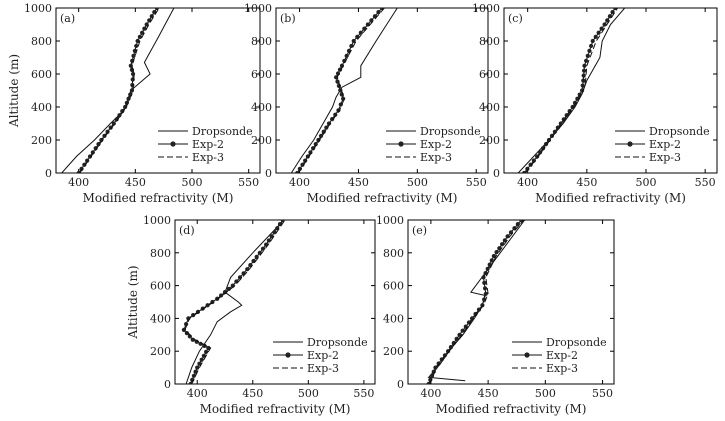 Image resolution: width=725 pixels, height=421 pixels. What do you see at coordinates (393, 253) in the screenshot?
I see `y-tick-label: 800` at bounding box center [393, 253].